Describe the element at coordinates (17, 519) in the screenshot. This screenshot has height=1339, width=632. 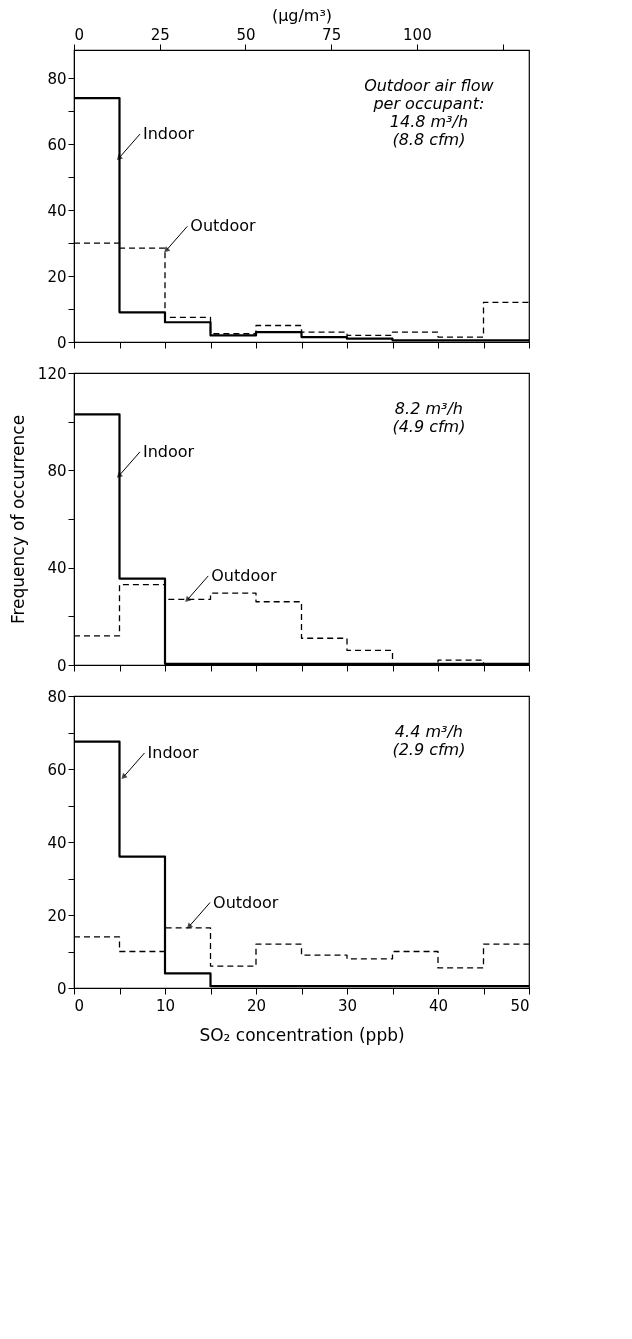
I see `y-axis-title: Frequency of occurrence` at that location.